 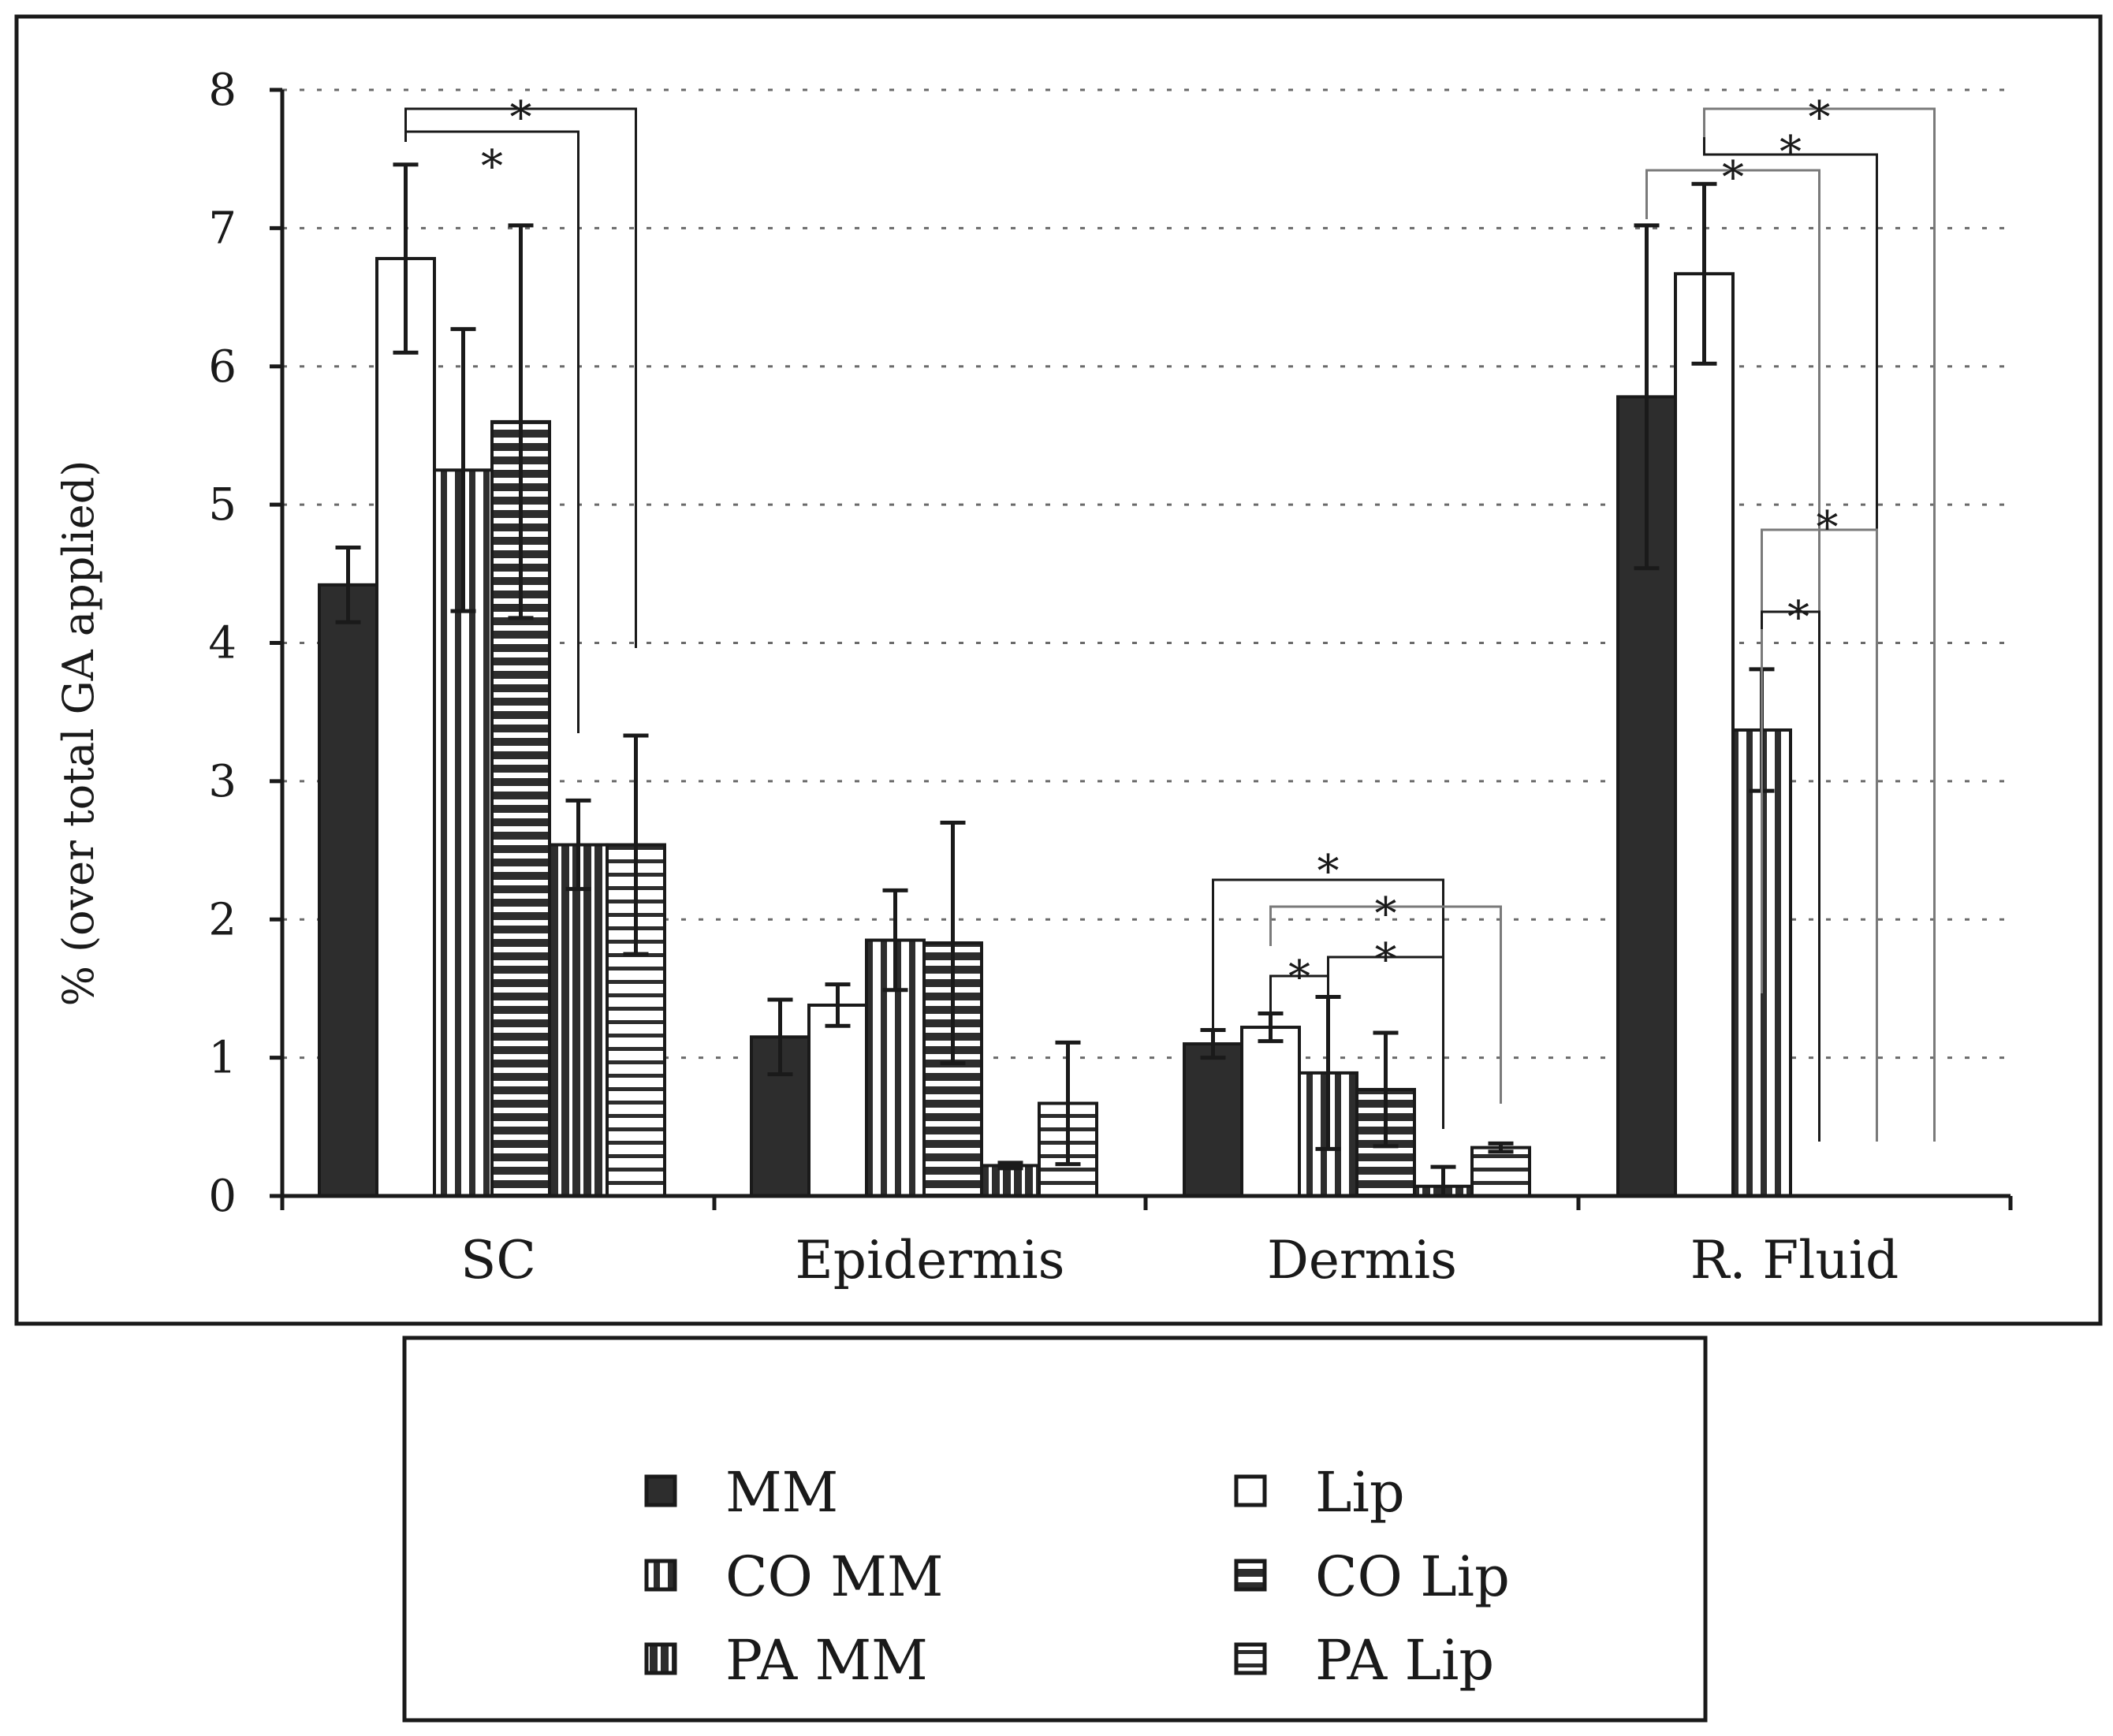 I want to click on legend: MM Lip CO MM CO Lip PA MM PA Lip, so click(x=1077, y=1576).